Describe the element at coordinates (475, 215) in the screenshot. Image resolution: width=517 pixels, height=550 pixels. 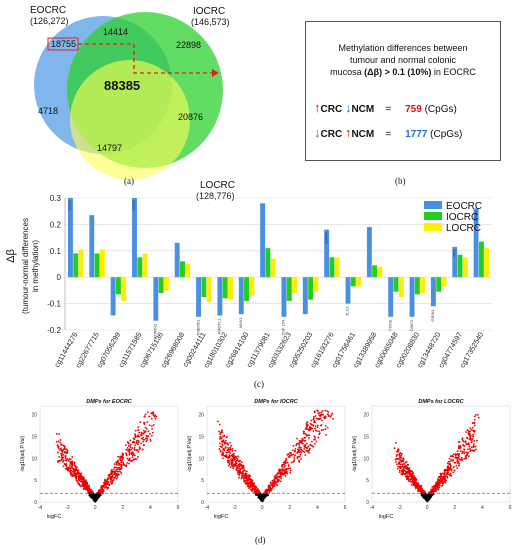
I see `gene-label: GSX1` at that location.